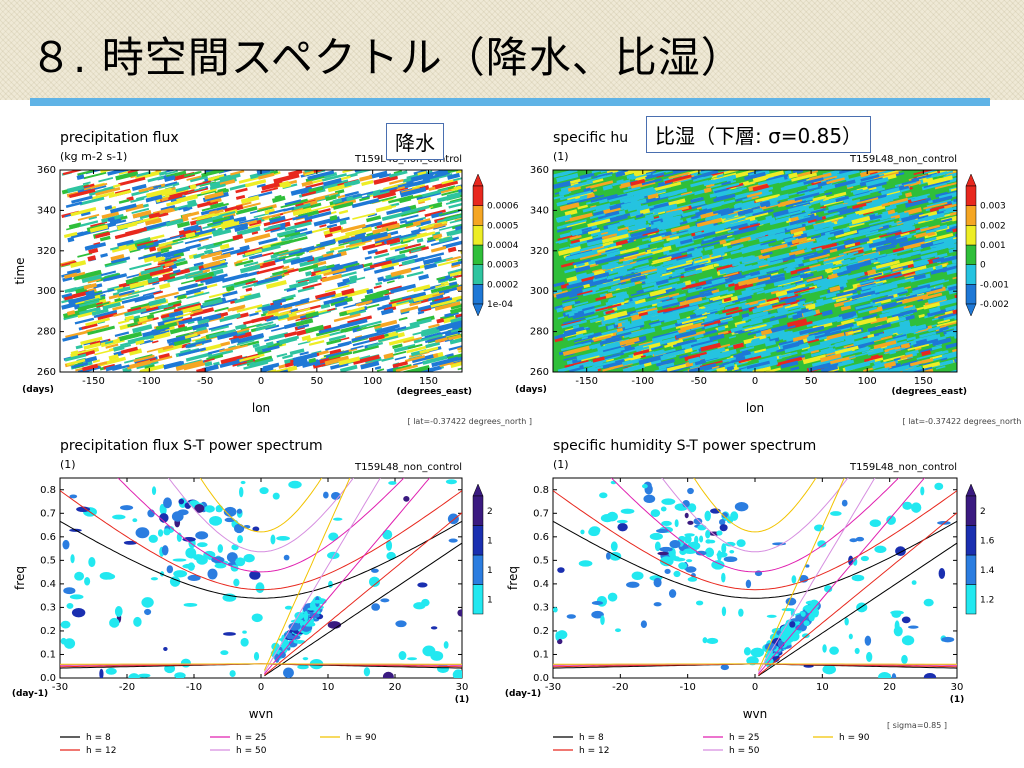 The image size is (1024, 768). Describe the element at coordinates (261, 408) in the screenshot. I see `x-axis-label: lon` at that location.